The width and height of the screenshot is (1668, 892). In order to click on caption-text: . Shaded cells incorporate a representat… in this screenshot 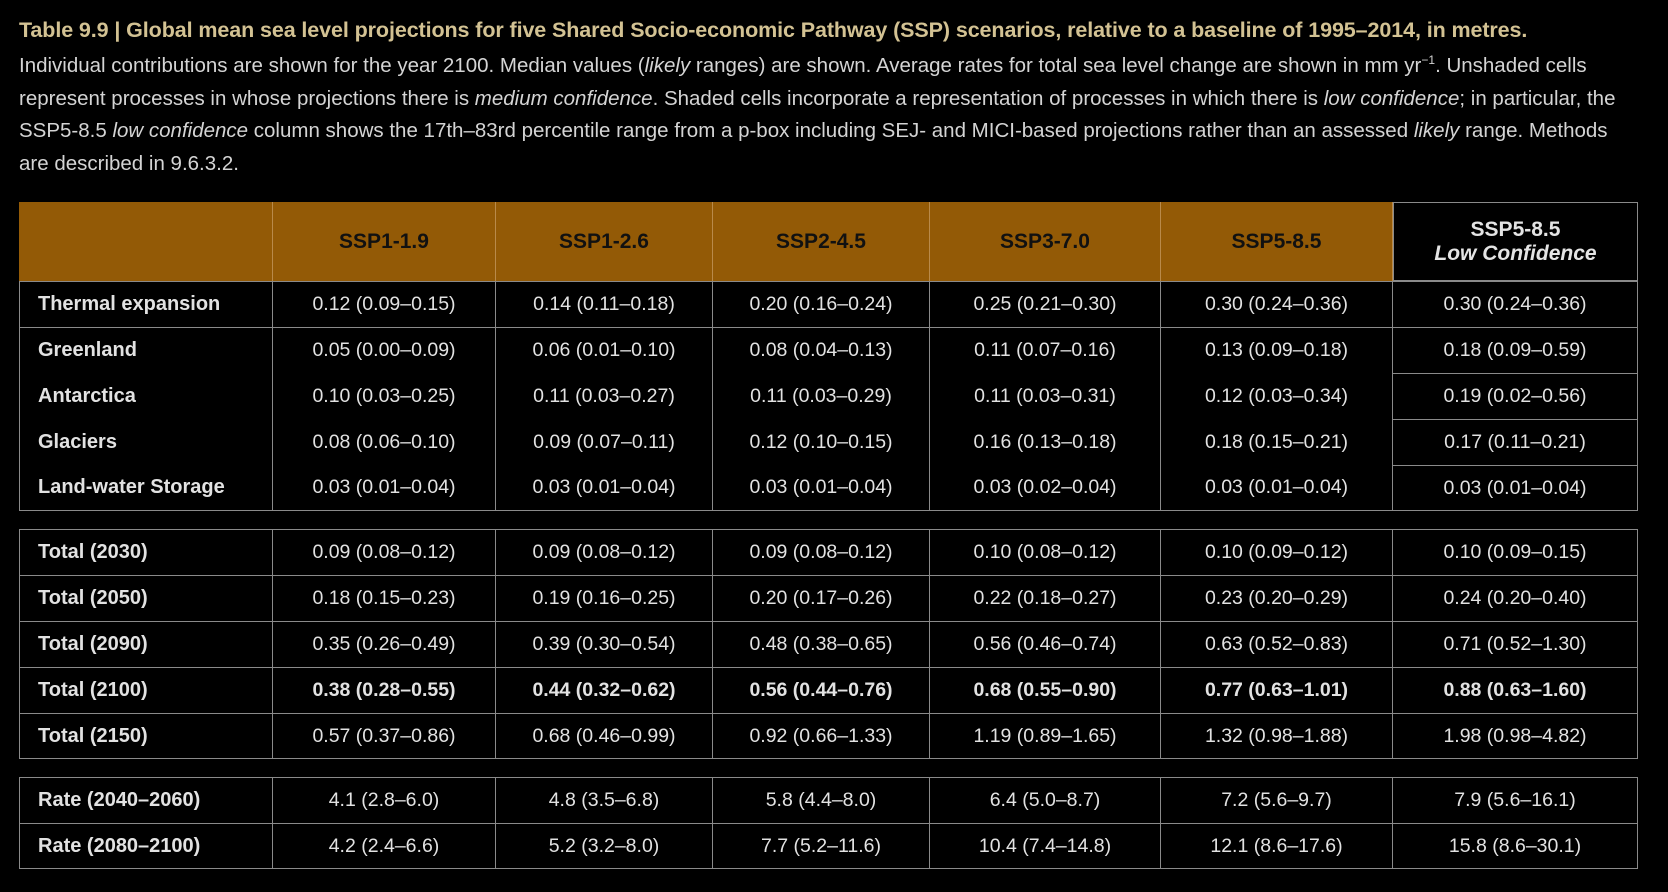, I will do `click(988, 98)`.